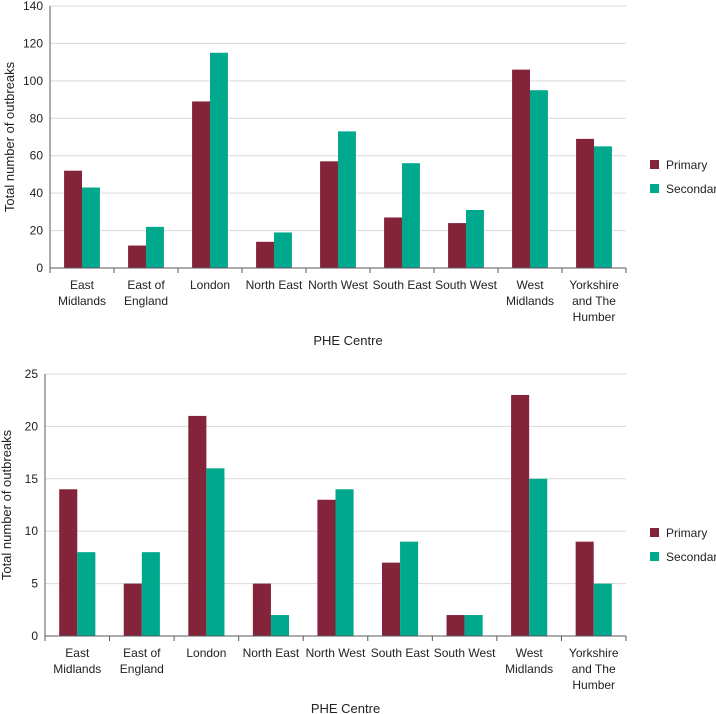  What do you see at coordinates (654, 532) in the screenshot?
I see `bottom-legend-swatch-primary` at bounding box center [654, 532].